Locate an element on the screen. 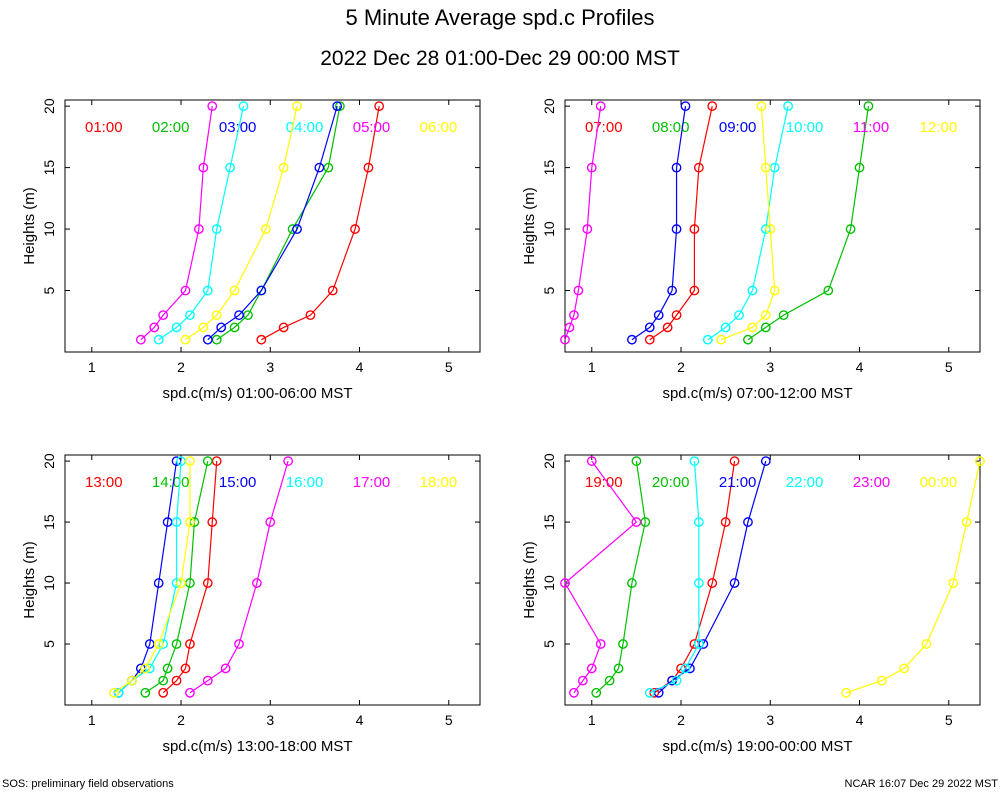 This screenshot has height=800, width=1000. legend-label: 15:00 is located at coordinates (238, 482).